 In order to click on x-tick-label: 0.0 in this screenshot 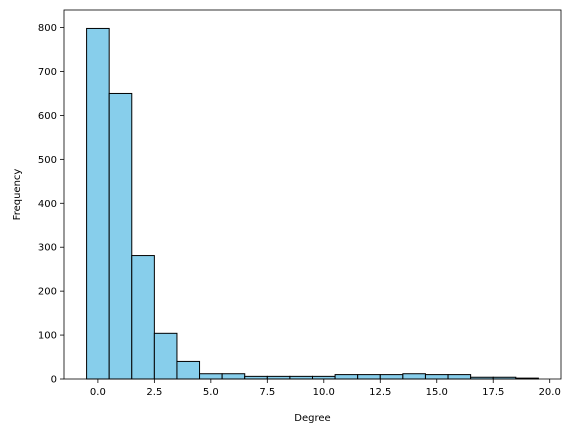, I will do `click(98, 392)`.